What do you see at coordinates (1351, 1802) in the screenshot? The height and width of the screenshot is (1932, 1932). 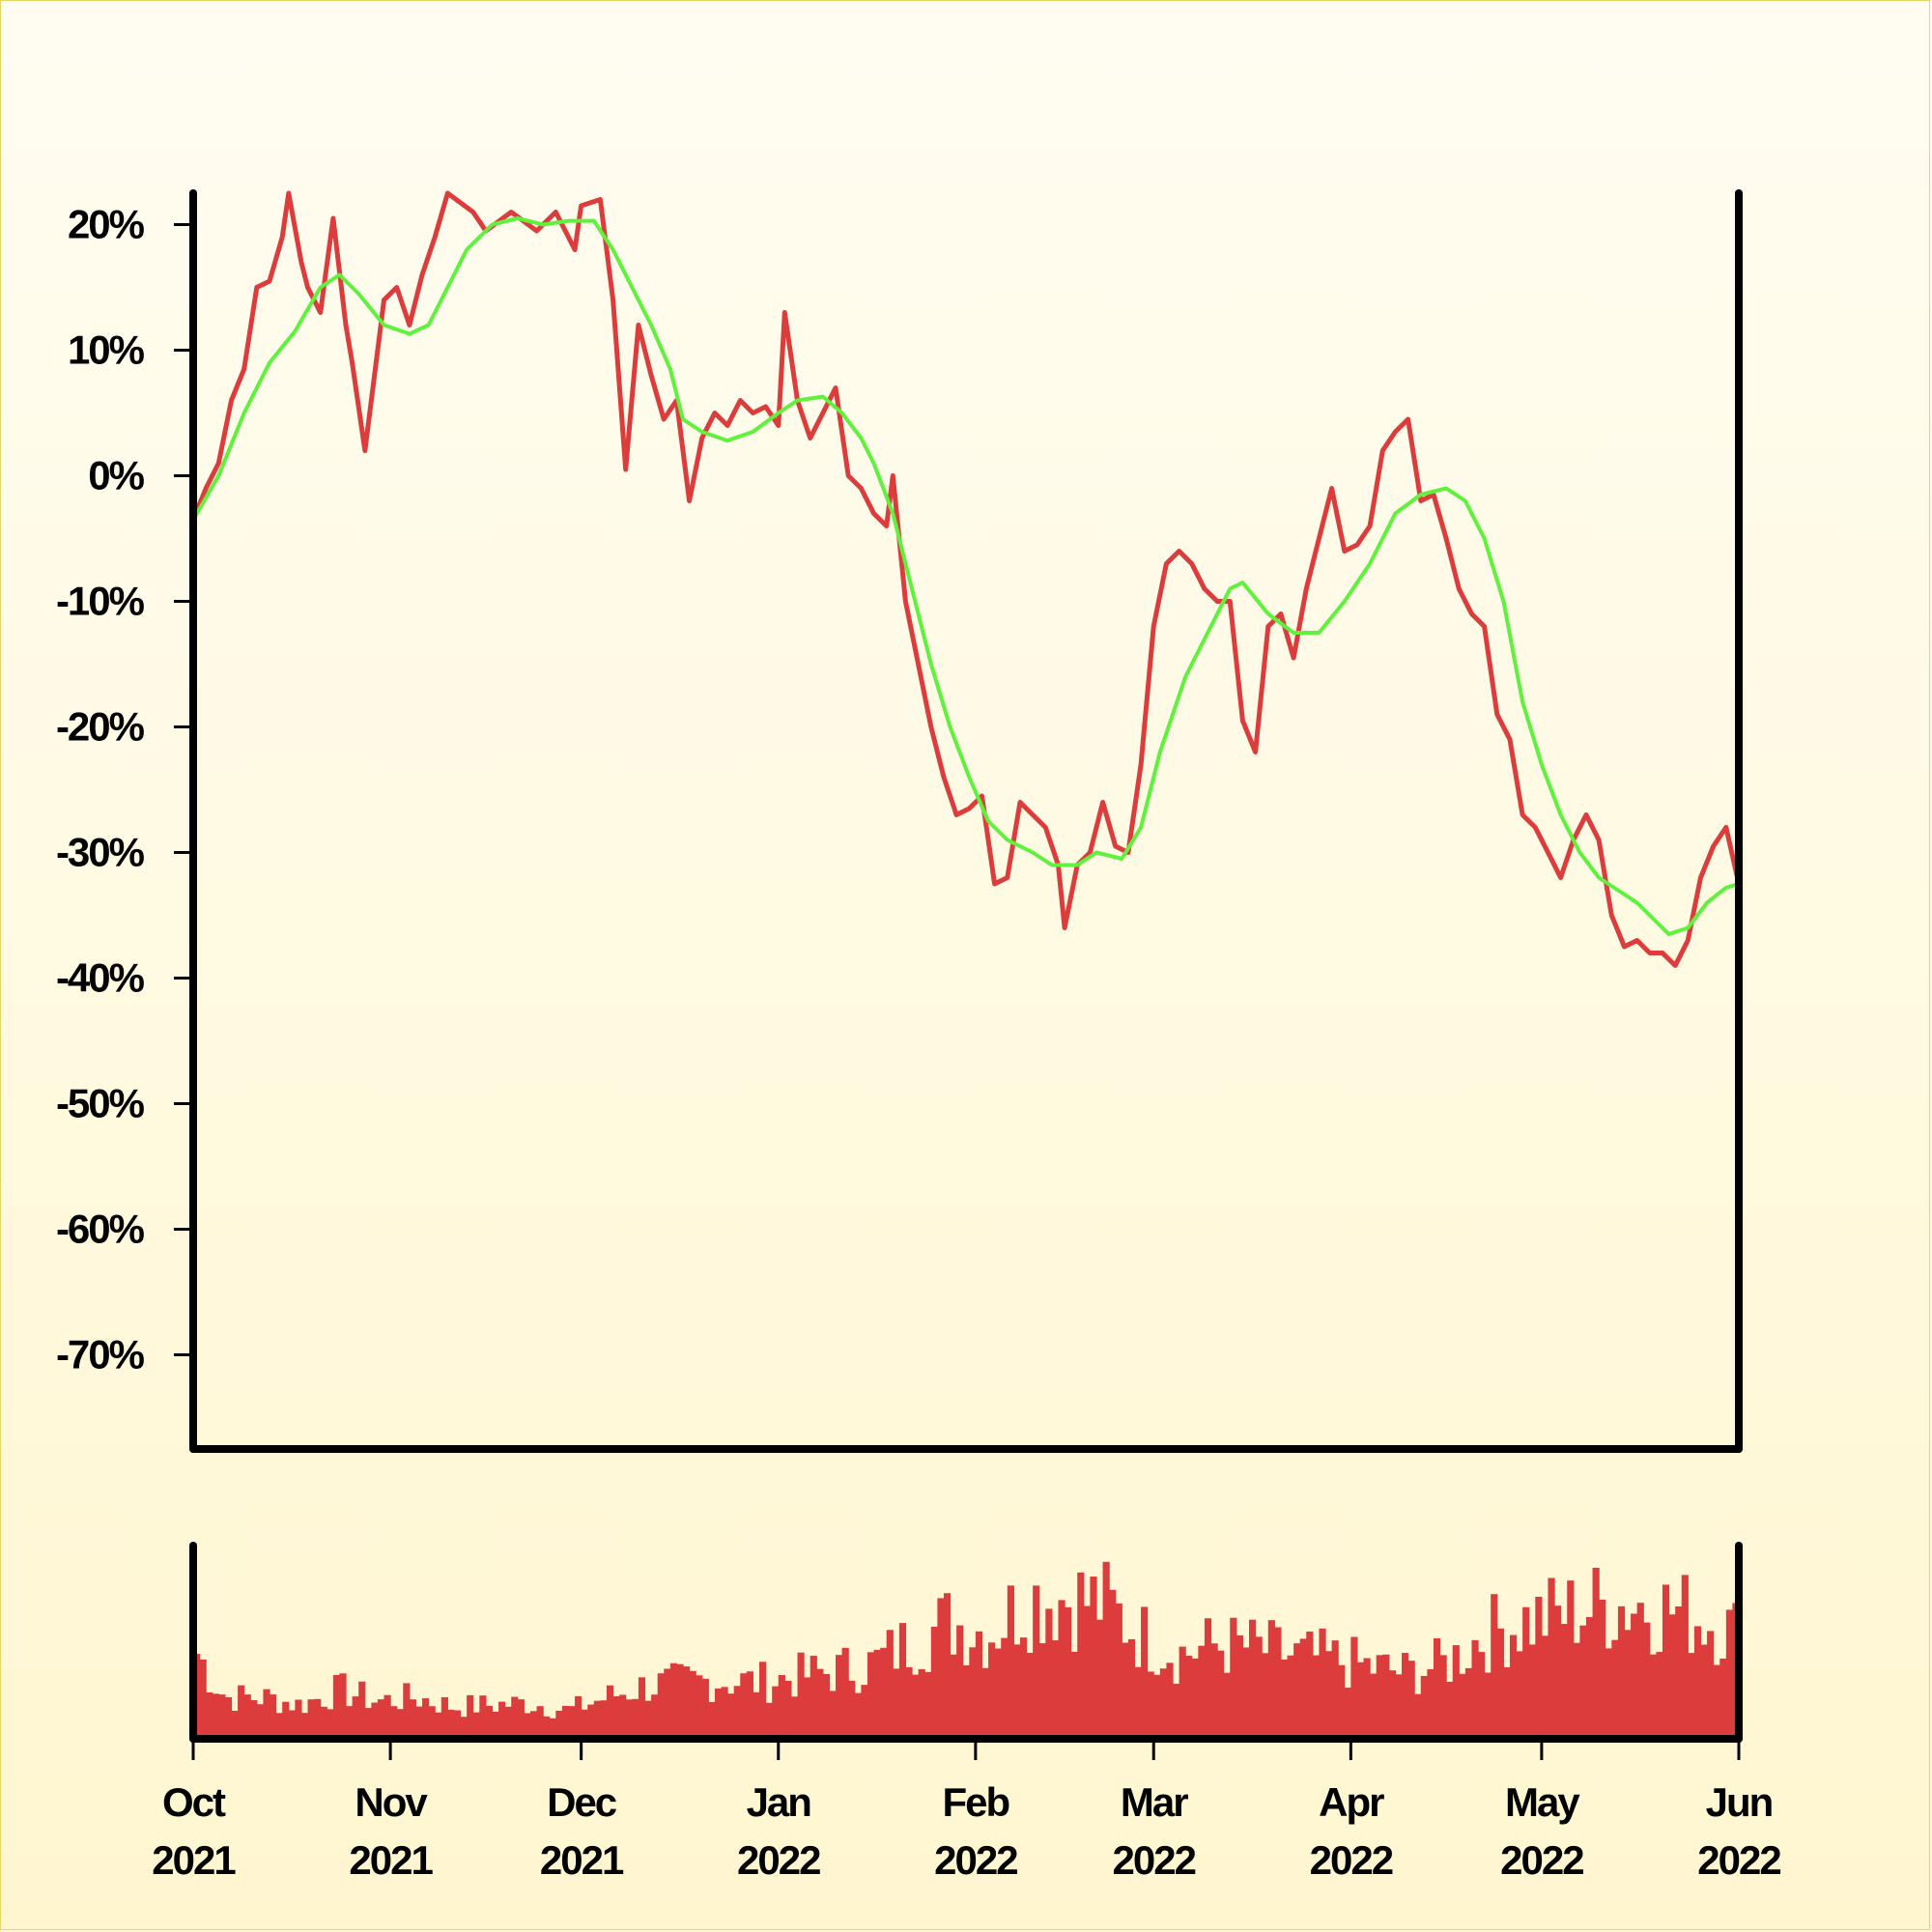 I see `x-tick-month: Apr` at bounding box center [1351, 1802].